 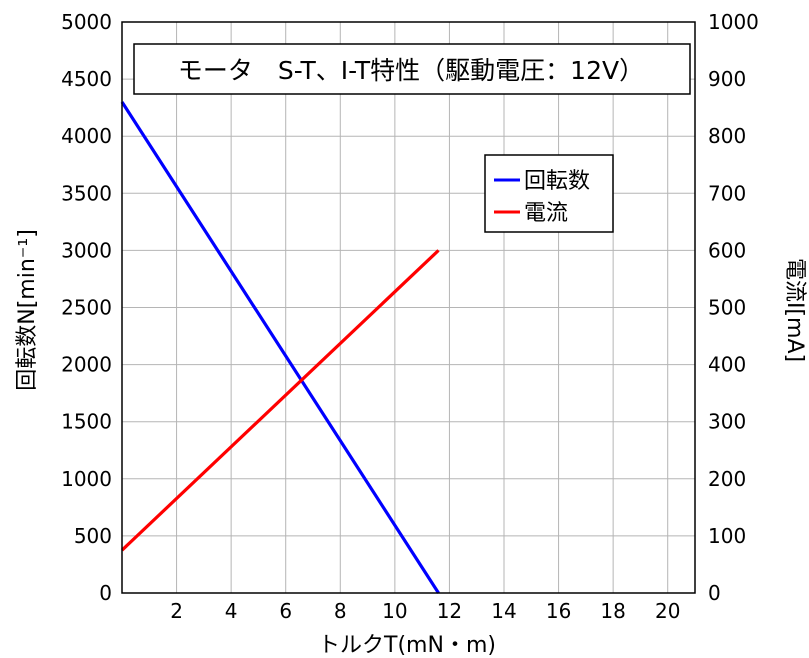 I want to click on y-axis-left-label: 回転数N[min⁻¹], so click(x=27, y=310).